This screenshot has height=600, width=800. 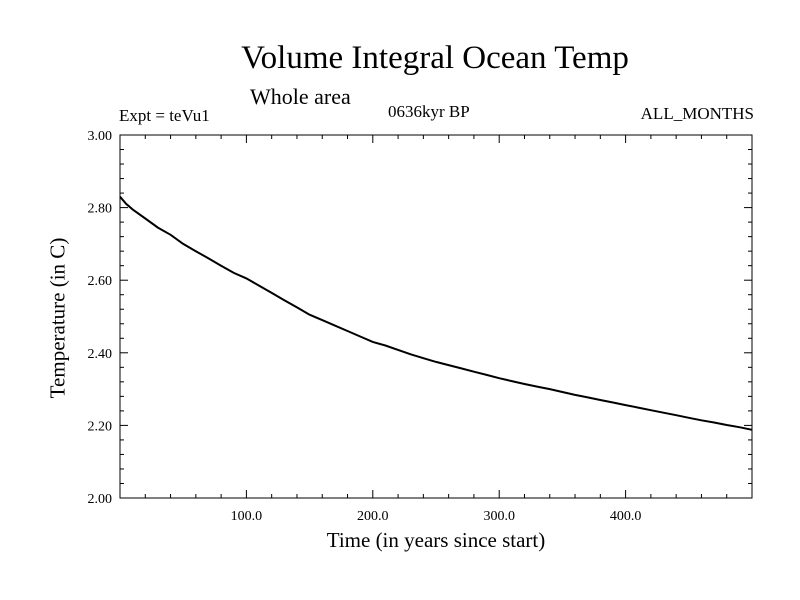 I want to click on months-label: ALL_MONTHS, so click(x=697, y=113).